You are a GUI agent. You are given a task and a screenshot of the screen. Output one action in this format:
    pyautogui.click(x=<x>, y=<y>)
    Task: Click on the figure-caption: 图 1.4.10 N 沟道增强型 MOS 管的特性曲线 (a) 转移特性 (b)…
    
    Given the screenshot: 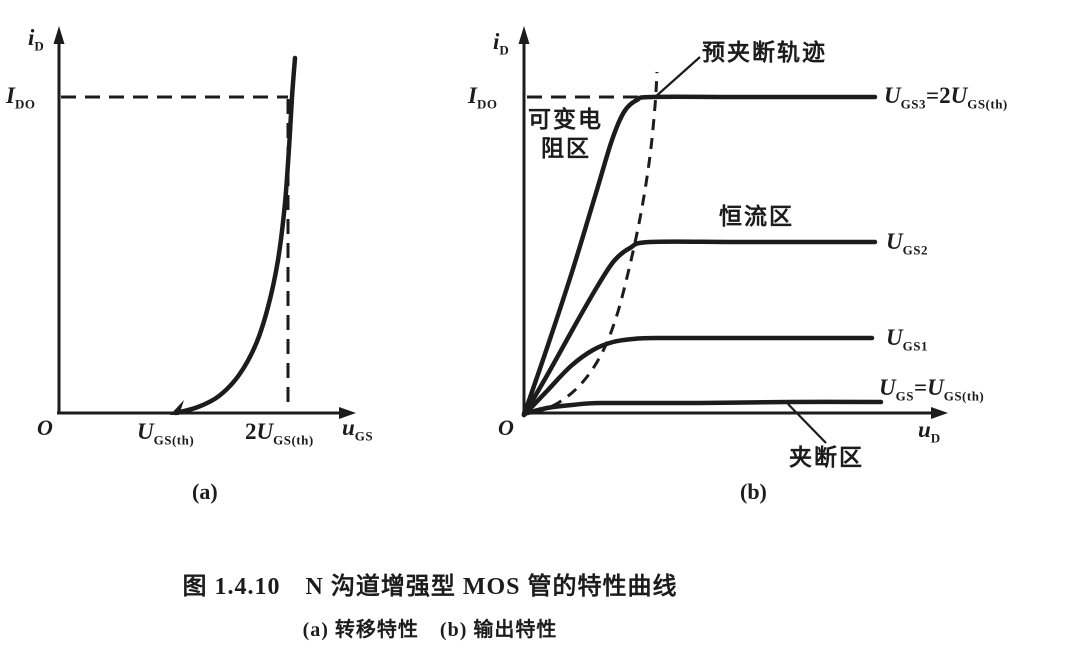 What is the action you would take?
    pyautogui.click(x=430, y=604)
    